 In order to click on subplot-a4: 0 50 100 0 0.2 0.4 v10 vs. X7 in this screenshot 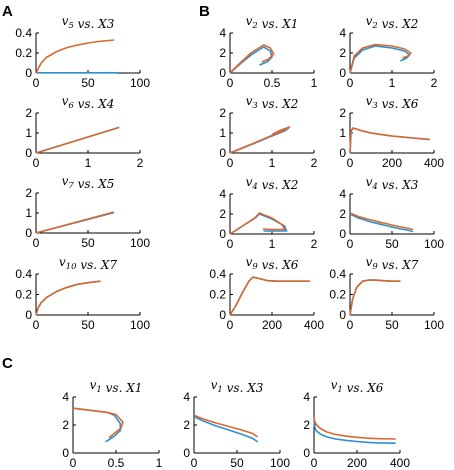, I will do `click(82, 293)`.